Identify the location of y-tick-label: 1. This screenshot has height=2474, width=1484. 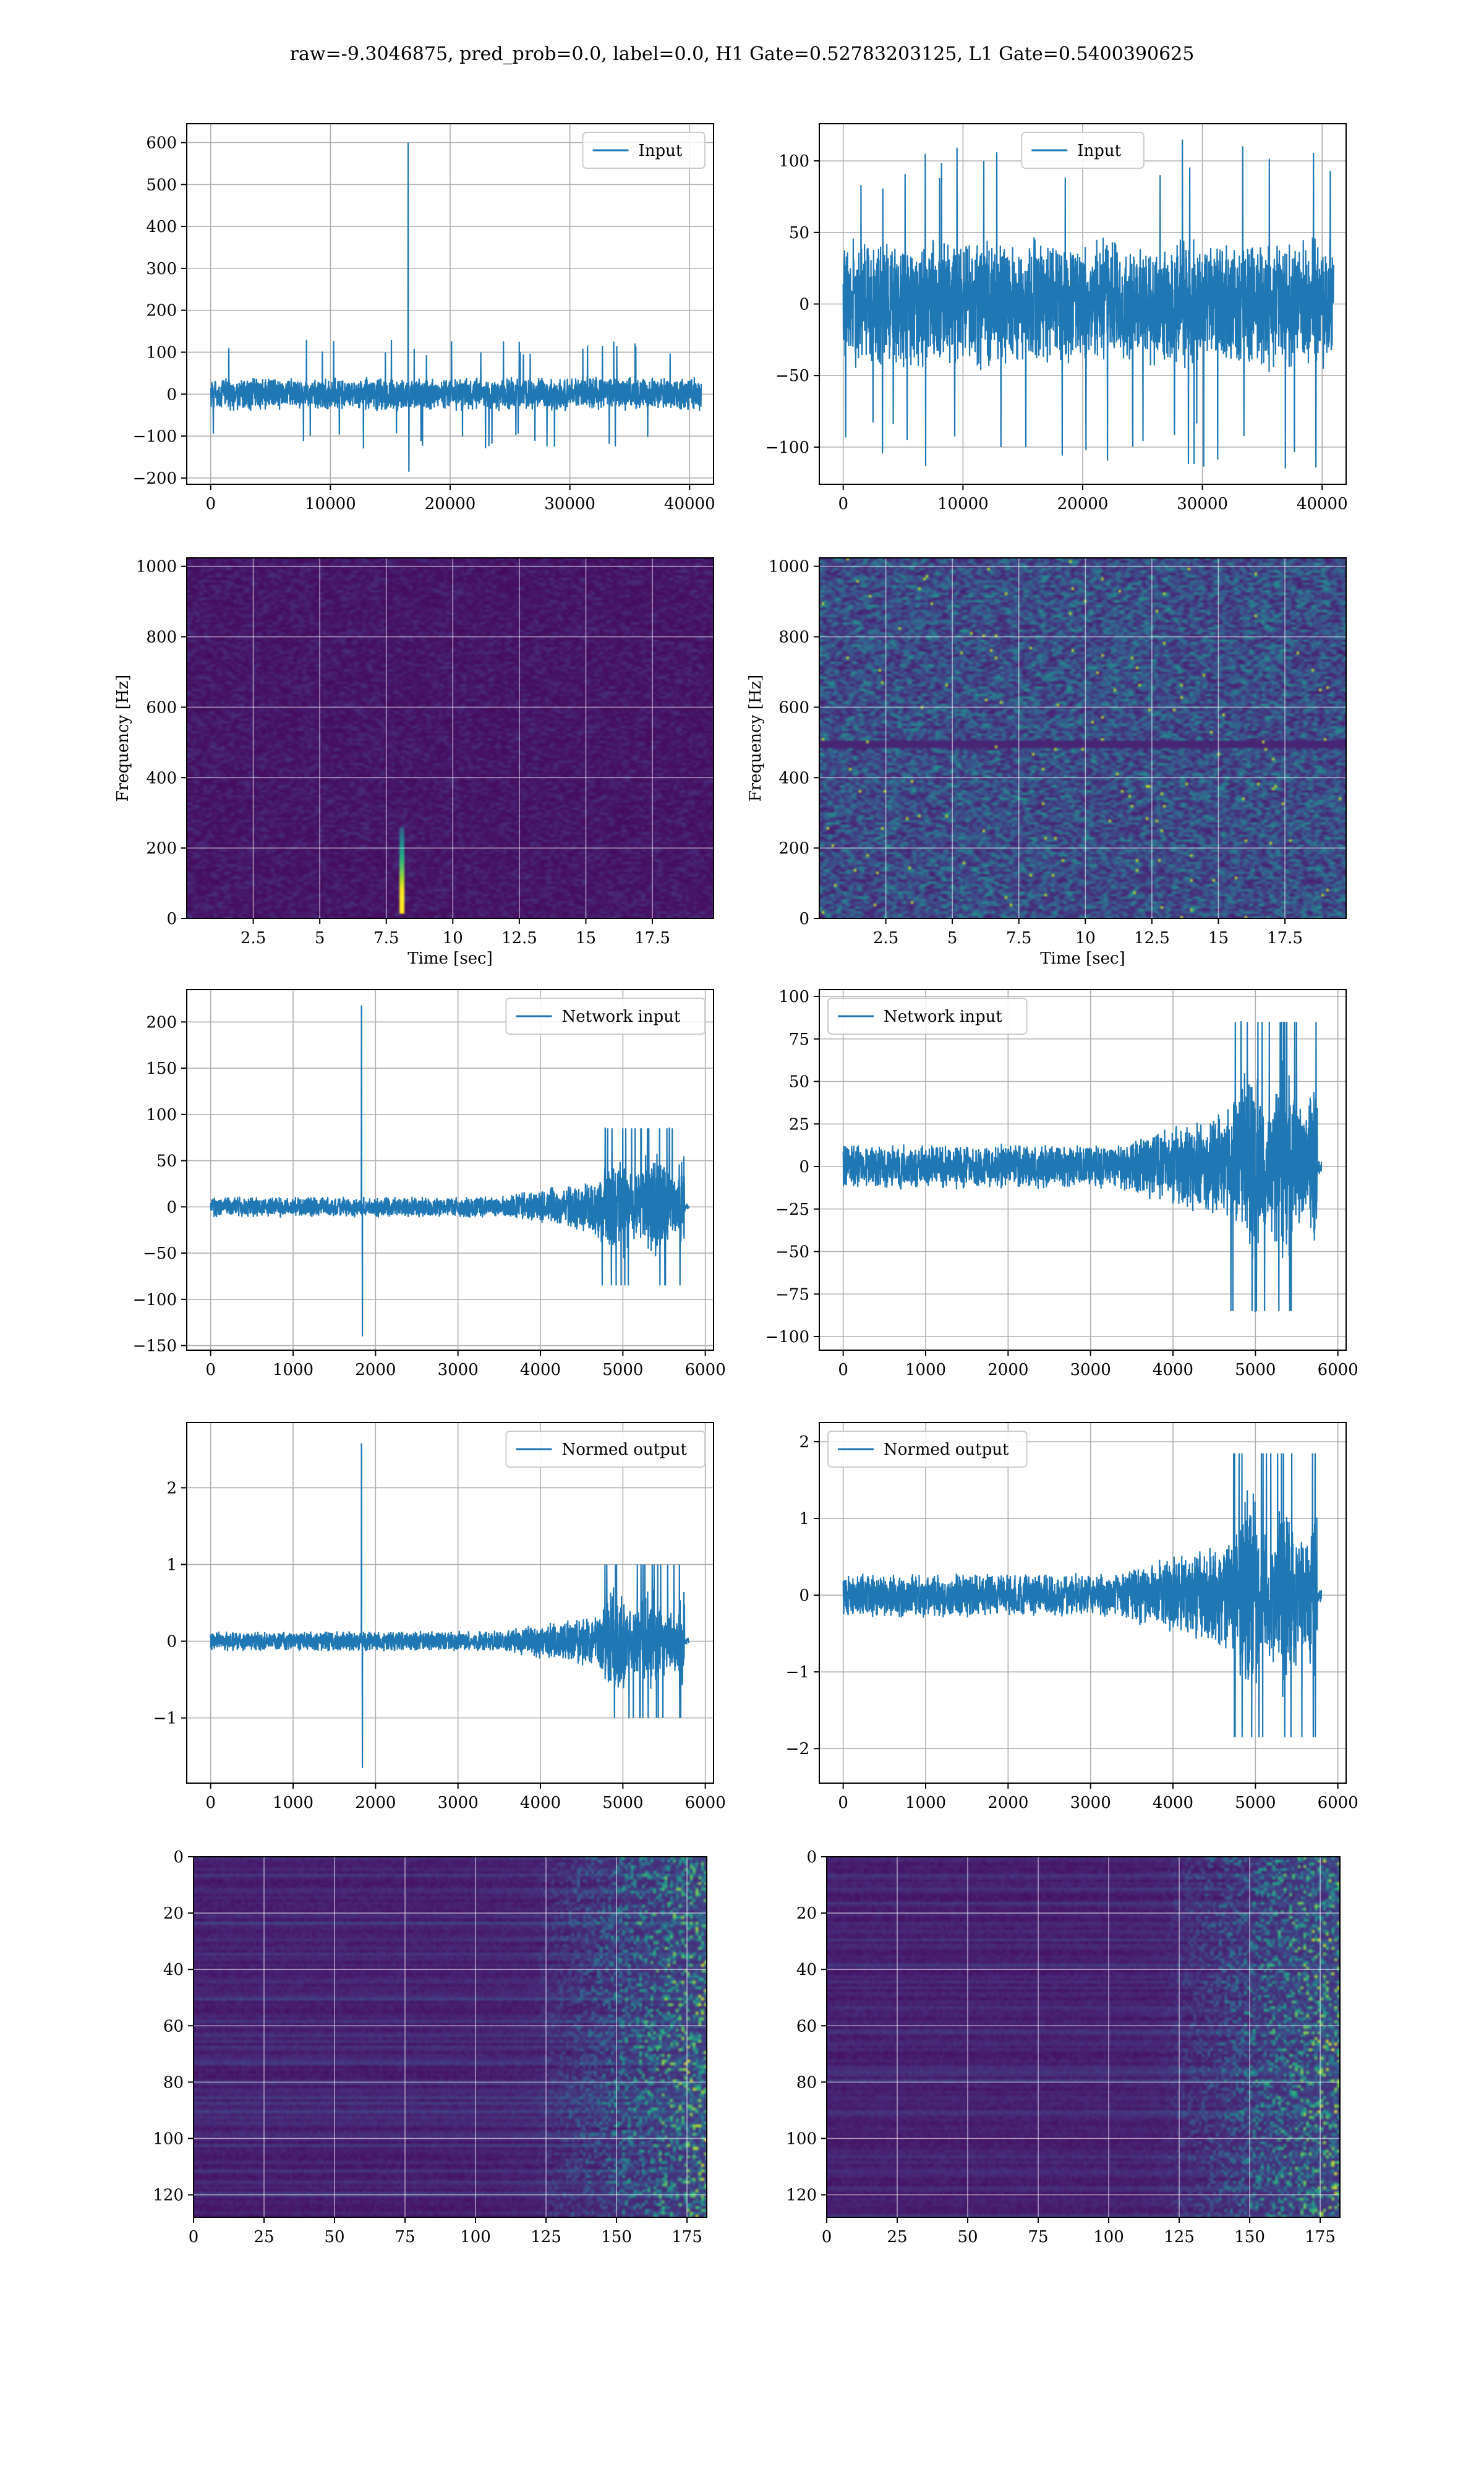
(171, 1565).